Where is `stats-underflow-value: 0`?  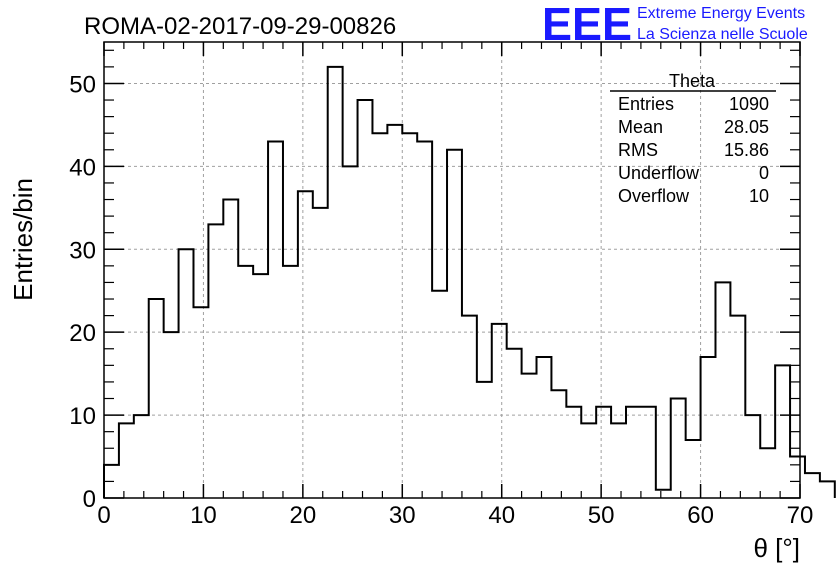 stats-underflow-value: 0 is located at coordinates (764, 173).